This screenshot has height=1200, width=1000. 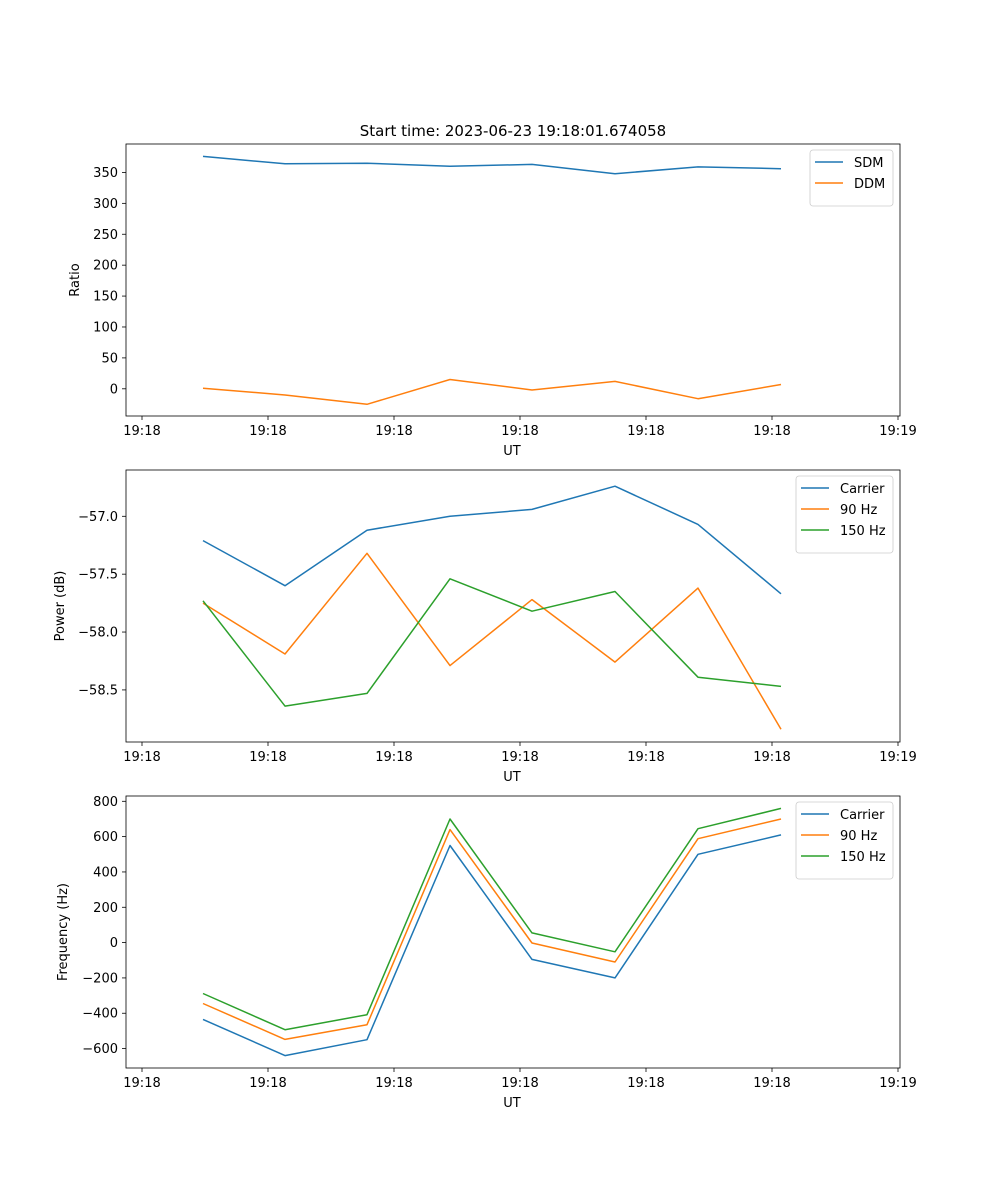 I want to click on y-axis-label: Frequency (Hz), so click(x=63, y=932).